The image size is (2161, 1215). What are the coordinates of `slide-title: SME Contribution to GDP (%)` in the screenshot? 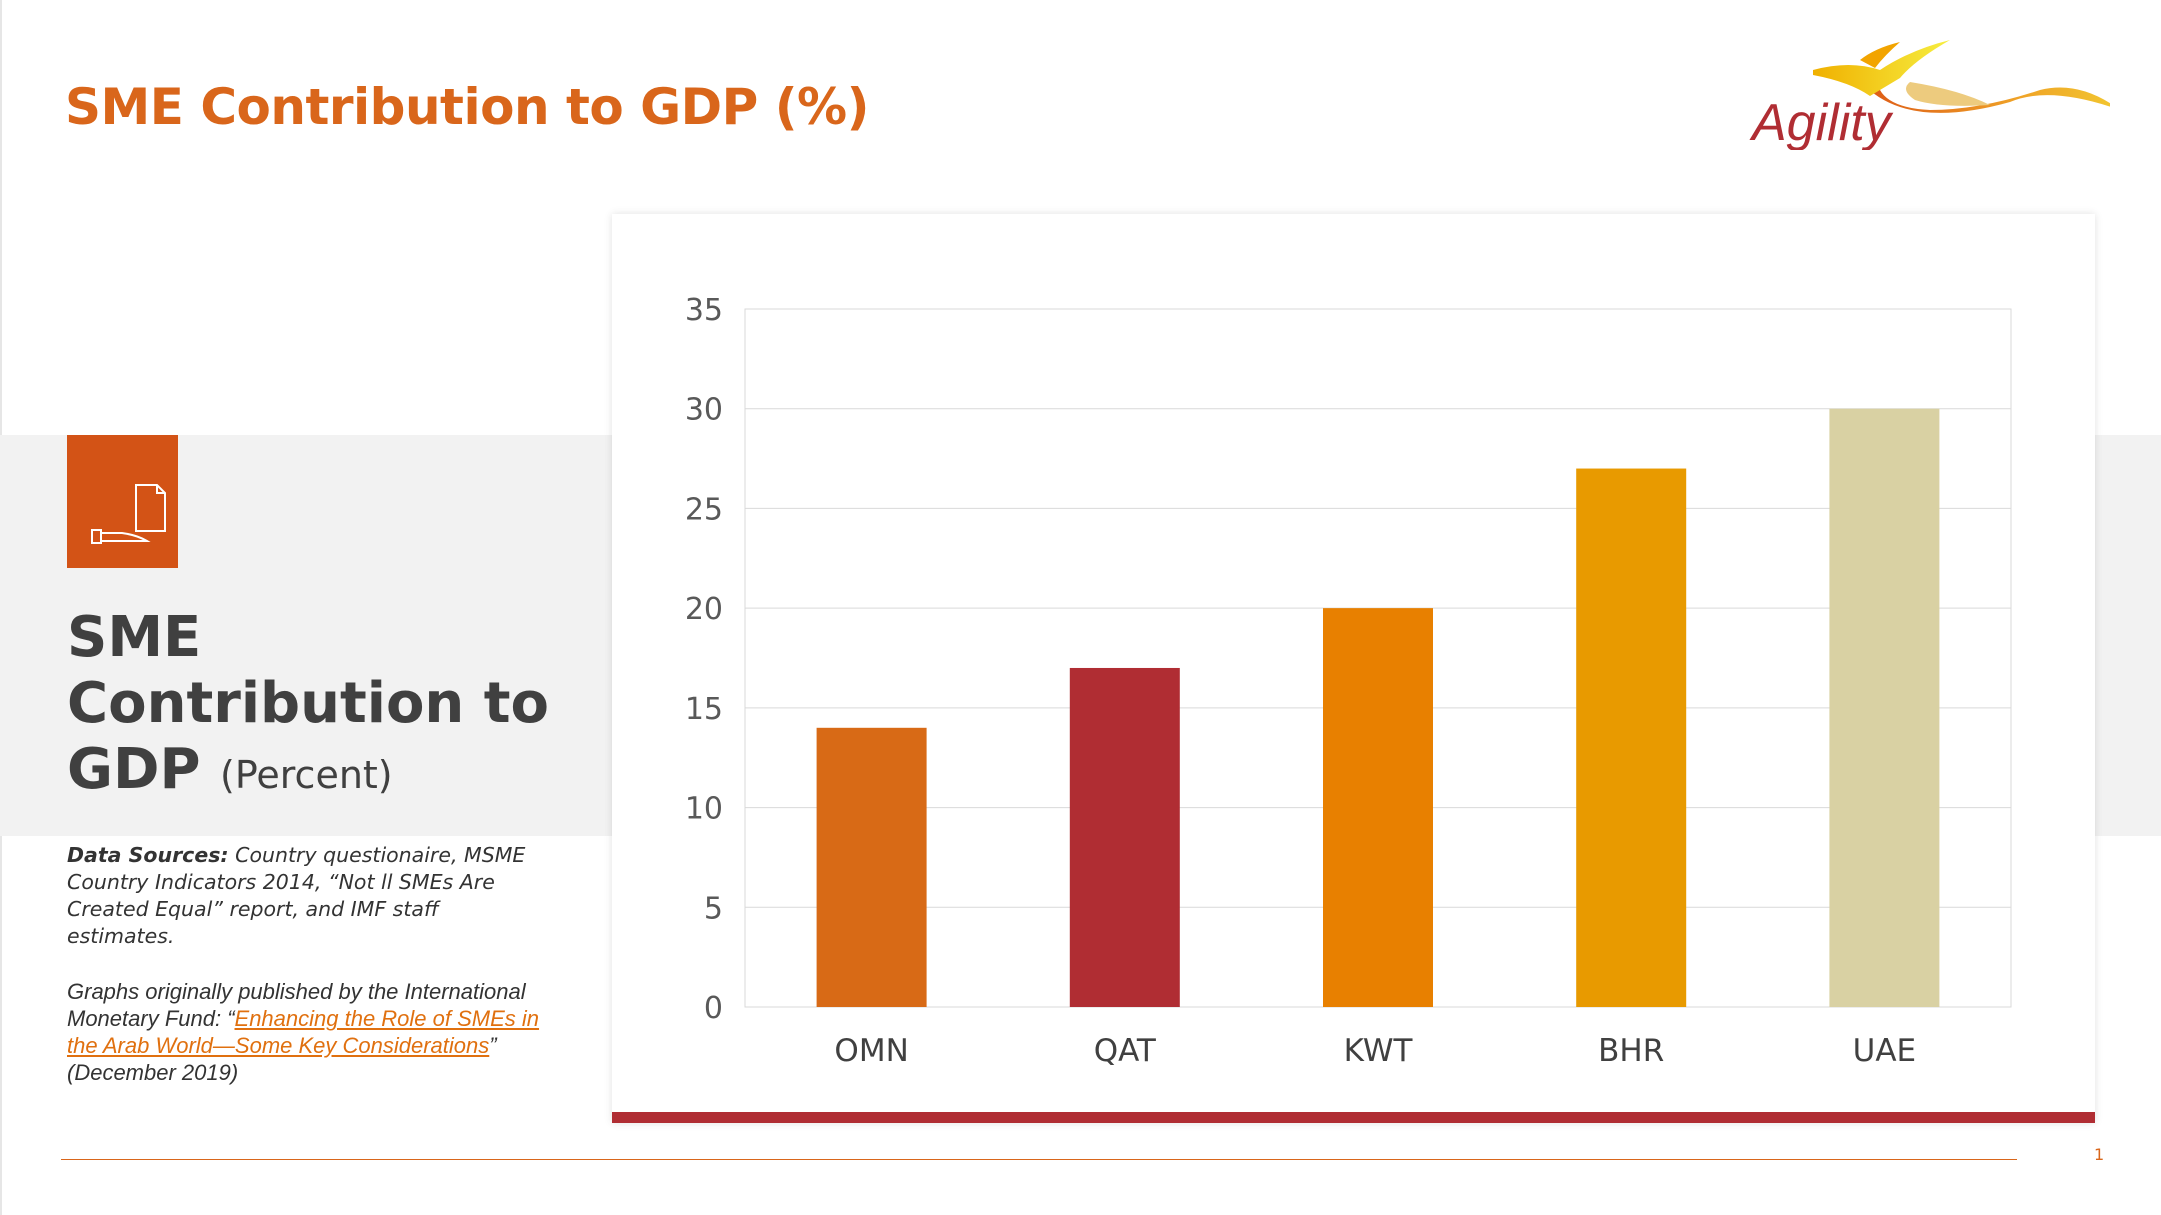 It's located at (467, 107).